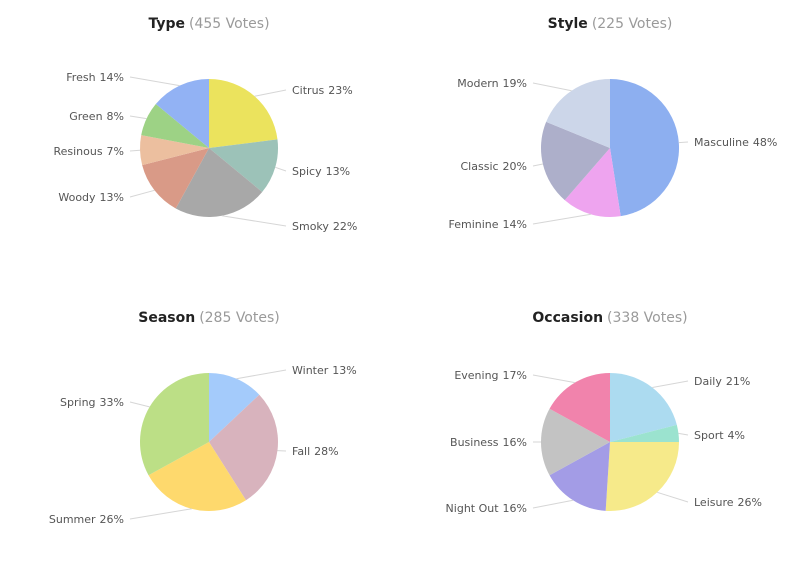  I want to click on slice-label-percent: 28%, so click(326, 451).